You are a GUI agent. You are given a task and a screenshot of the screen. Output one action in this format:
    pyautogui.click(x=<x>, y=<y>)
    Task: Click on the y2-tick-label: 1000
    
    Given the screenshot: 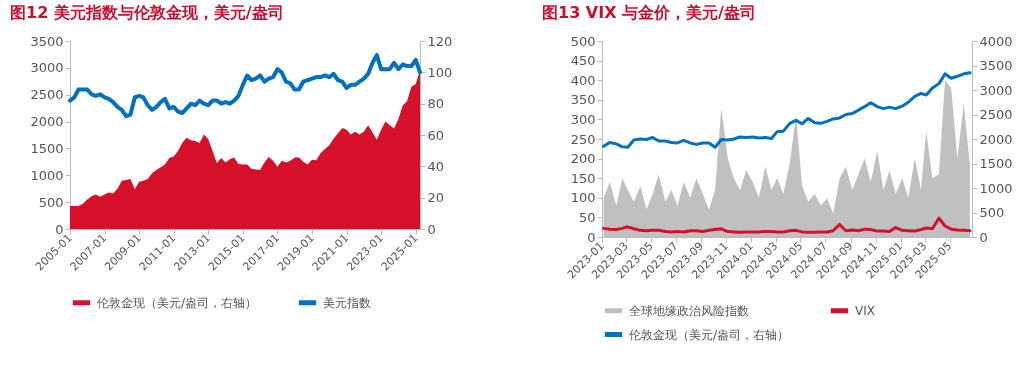 What is the action you would take?
    pyautogui.click(x=996, y=188)
    